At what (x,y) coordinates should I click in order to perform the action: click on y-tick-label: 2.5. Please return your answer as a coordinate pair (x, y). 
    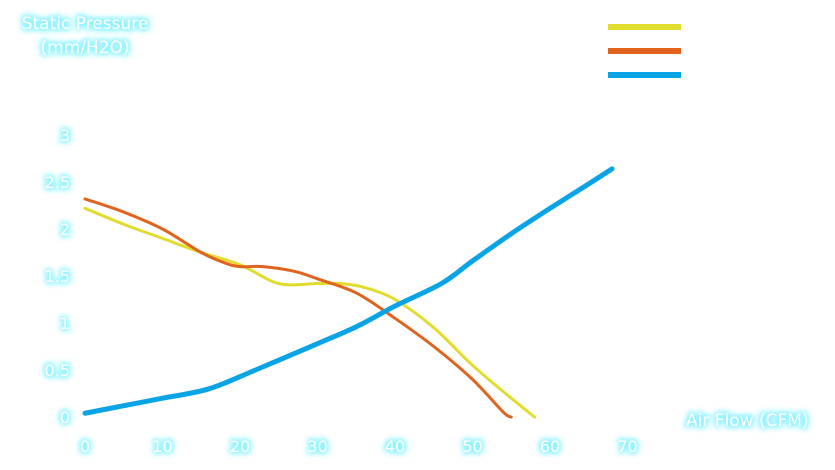
    Looking at the image, I should click on (57, 182).